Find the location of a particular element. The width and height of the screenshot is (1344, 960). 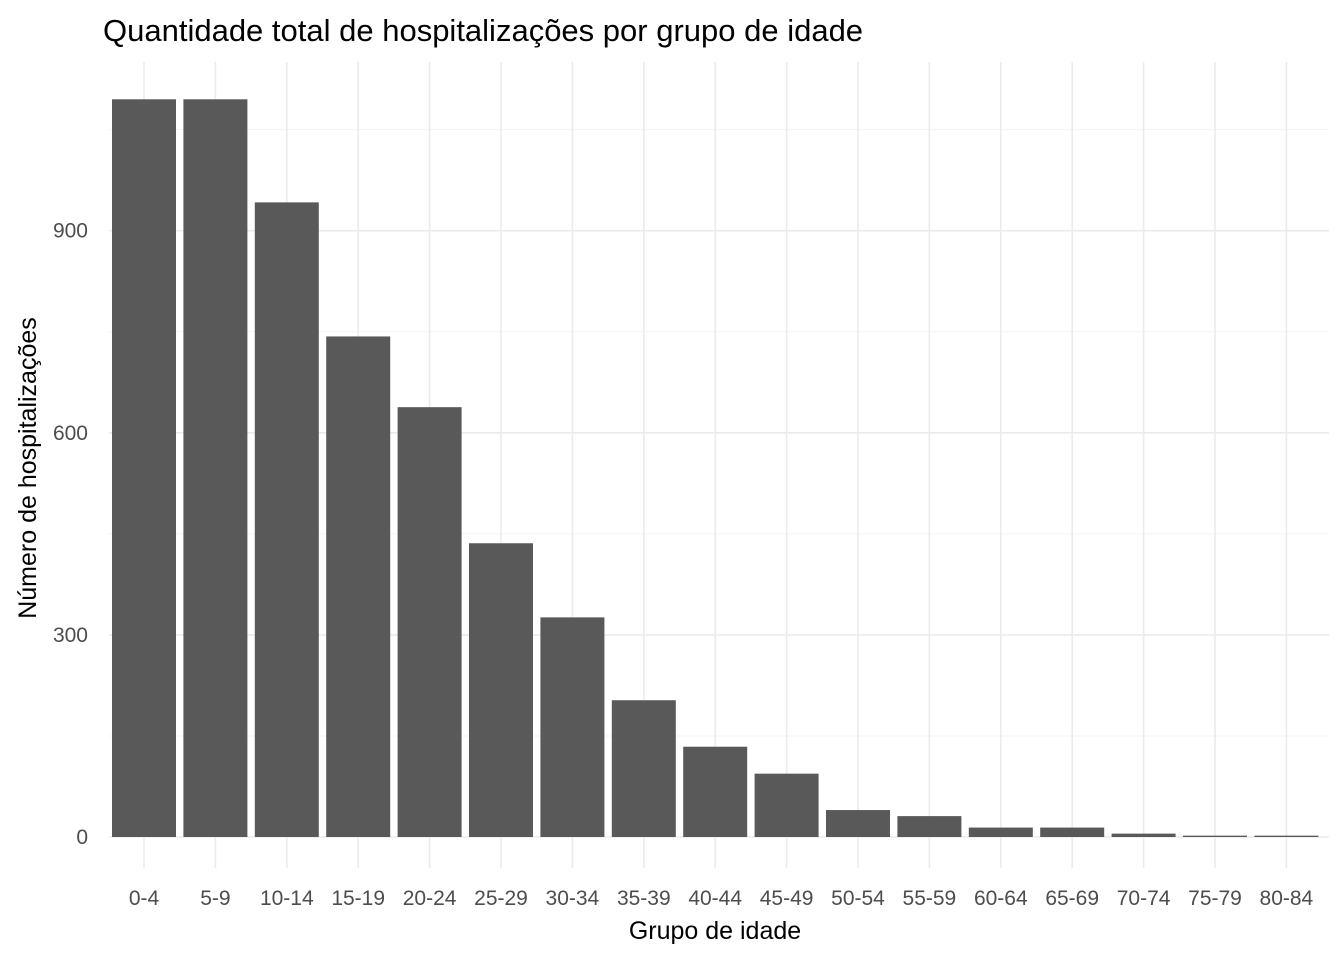

x-tick-label: 45-49 is located at coordinates (787, 898).